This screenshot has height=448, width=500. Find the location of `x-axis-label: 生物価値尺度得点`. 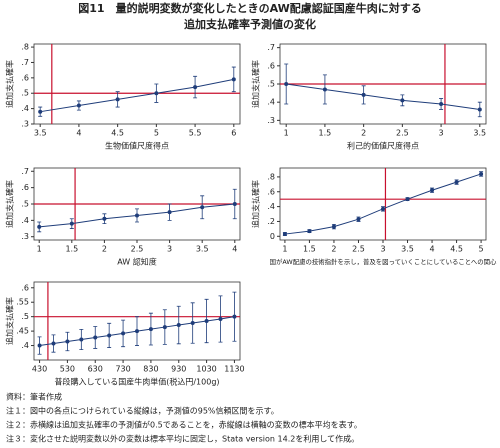

x-axis-label: 生物価値尺度得点 is located at coordinates (137, 146).